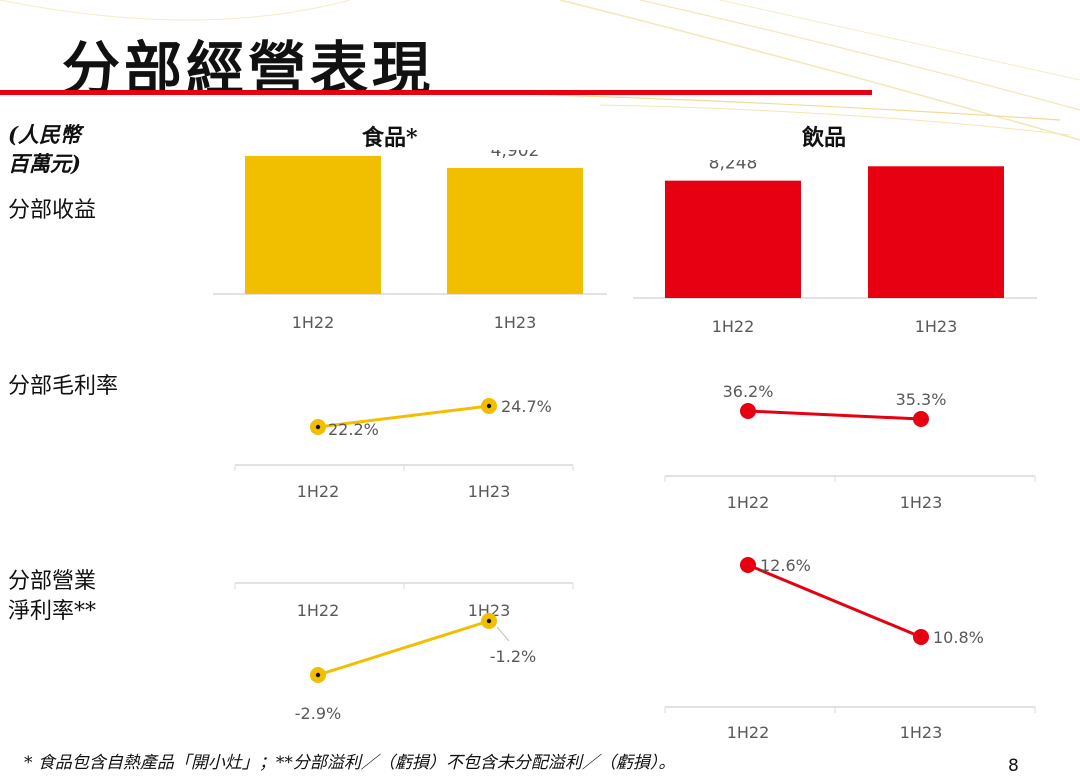  What do you see at coordinates (436, 92) in the screenshot?
I see `title-underline` at bounding box center [436, 92].